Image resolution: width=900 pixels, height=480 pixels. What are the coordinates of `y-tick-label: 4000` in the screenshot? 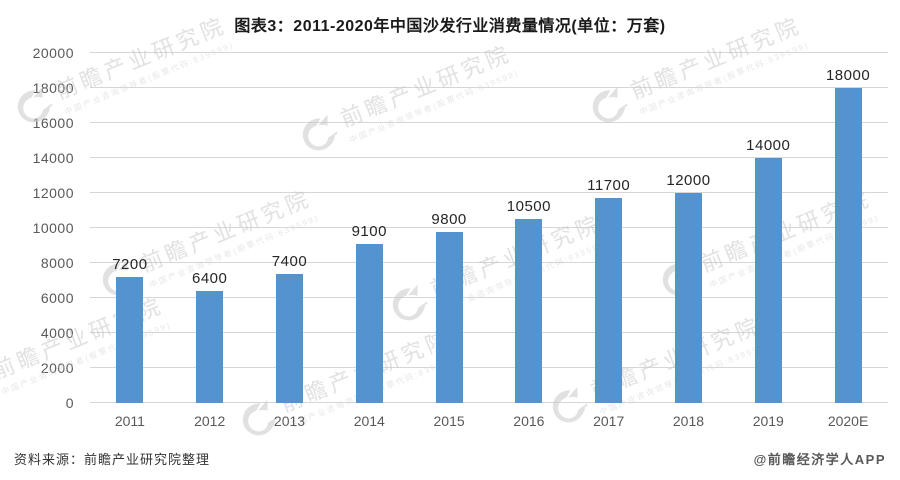 It's located at (57, 333).